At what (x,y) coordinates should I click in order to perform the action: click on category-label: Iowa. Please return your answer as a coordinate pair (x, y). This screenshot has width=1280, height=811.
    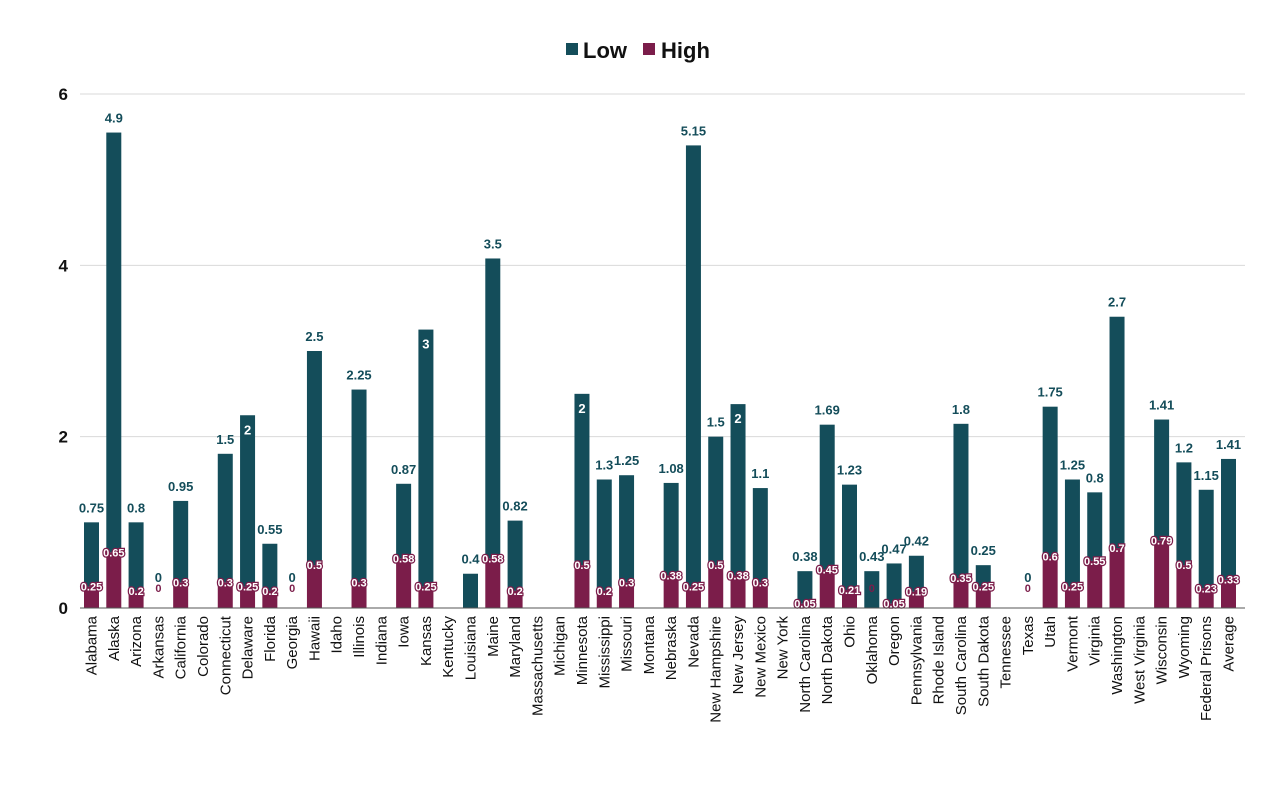
    Looking at the image, I should click on (404, 631).